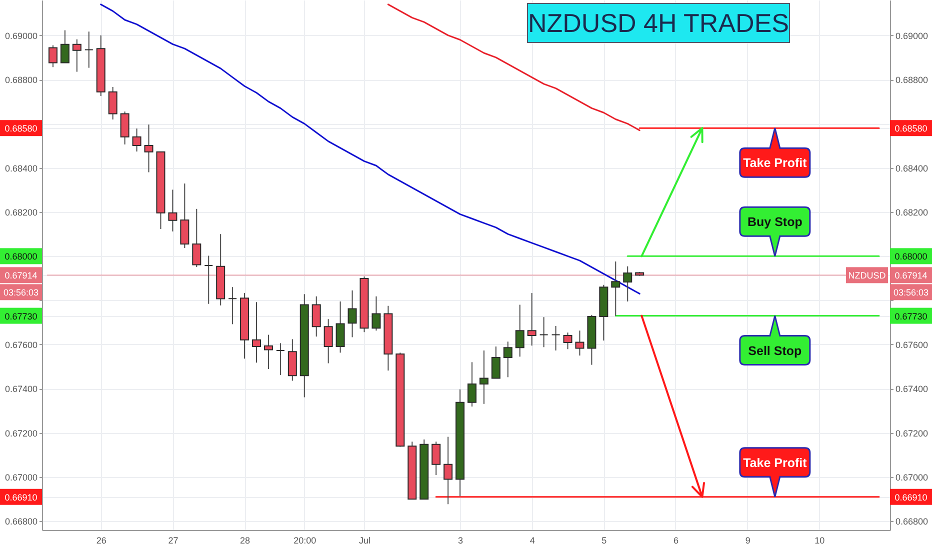 The width and height of the screenshot is (932, 550). What do you see at coordinates (911, 129) in the screenshot?
I see `y2-tick-label: 0.68580` at bounding box center [911, 129].